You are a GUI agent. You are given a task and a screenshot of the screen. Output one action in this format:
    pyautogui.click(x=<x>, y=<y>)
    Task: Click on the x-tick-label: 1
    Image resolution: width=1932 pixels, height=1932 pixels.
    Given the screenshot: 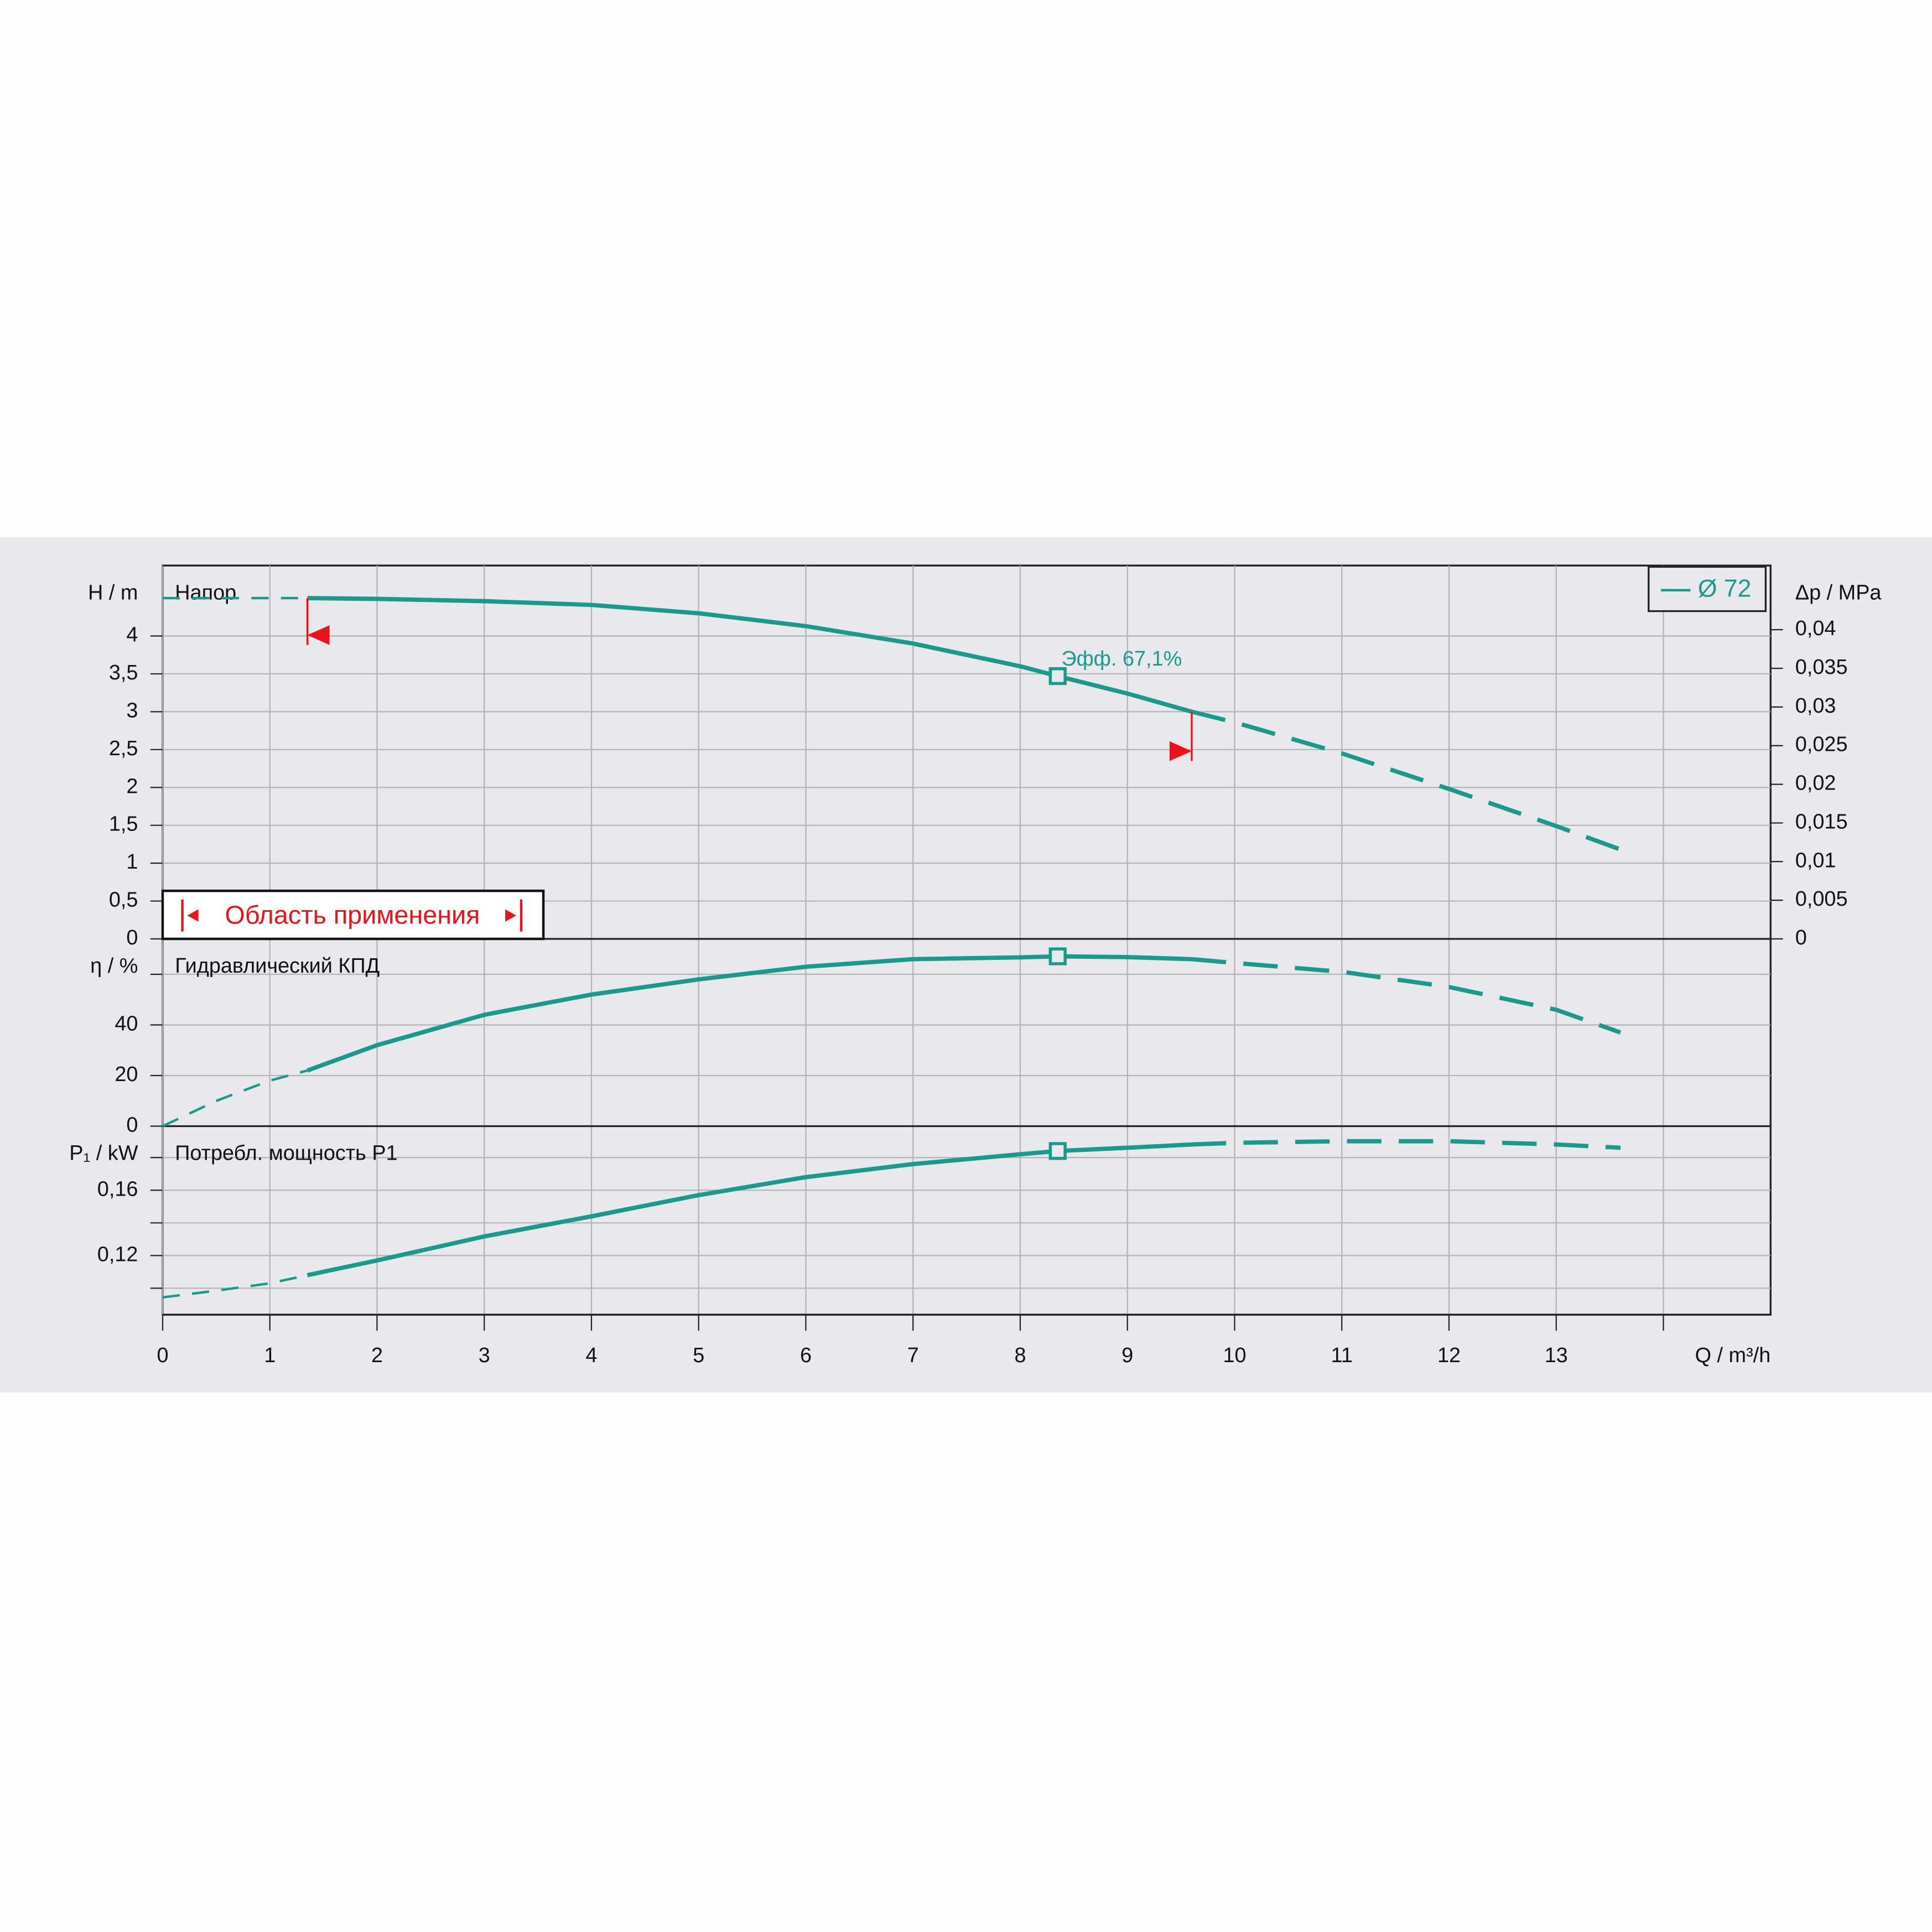 What is the action you would take?
    pyautogui.click(x=270, y=1356)
    